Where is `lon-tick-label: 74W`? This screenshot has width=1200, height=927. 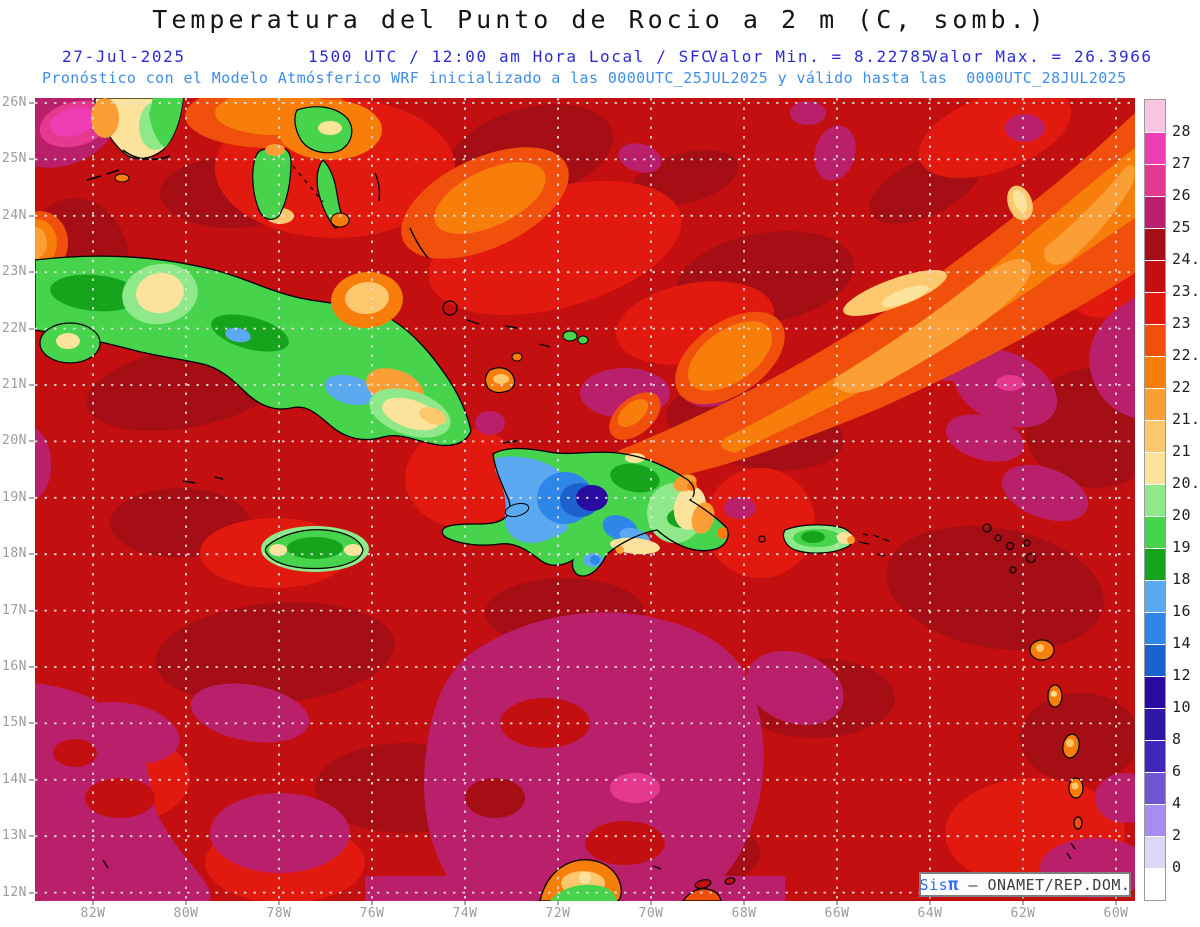
lon-tick-label: 74W is located at coordinates (465, 913).